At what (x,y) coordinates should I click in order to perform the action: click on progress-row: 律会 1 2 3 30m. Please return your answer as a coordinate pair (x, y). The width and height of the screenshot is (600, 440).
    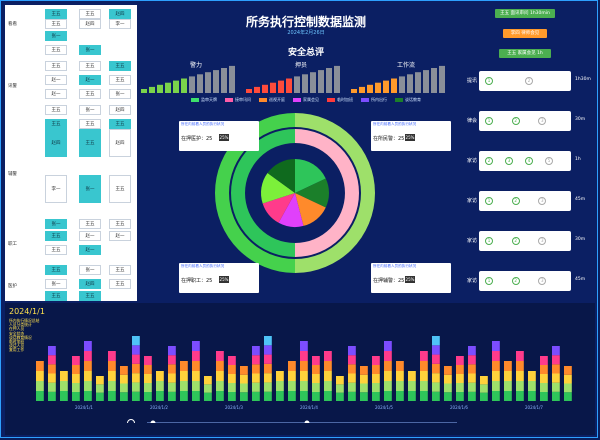
    Looking at the image, I should click on (528, 121).